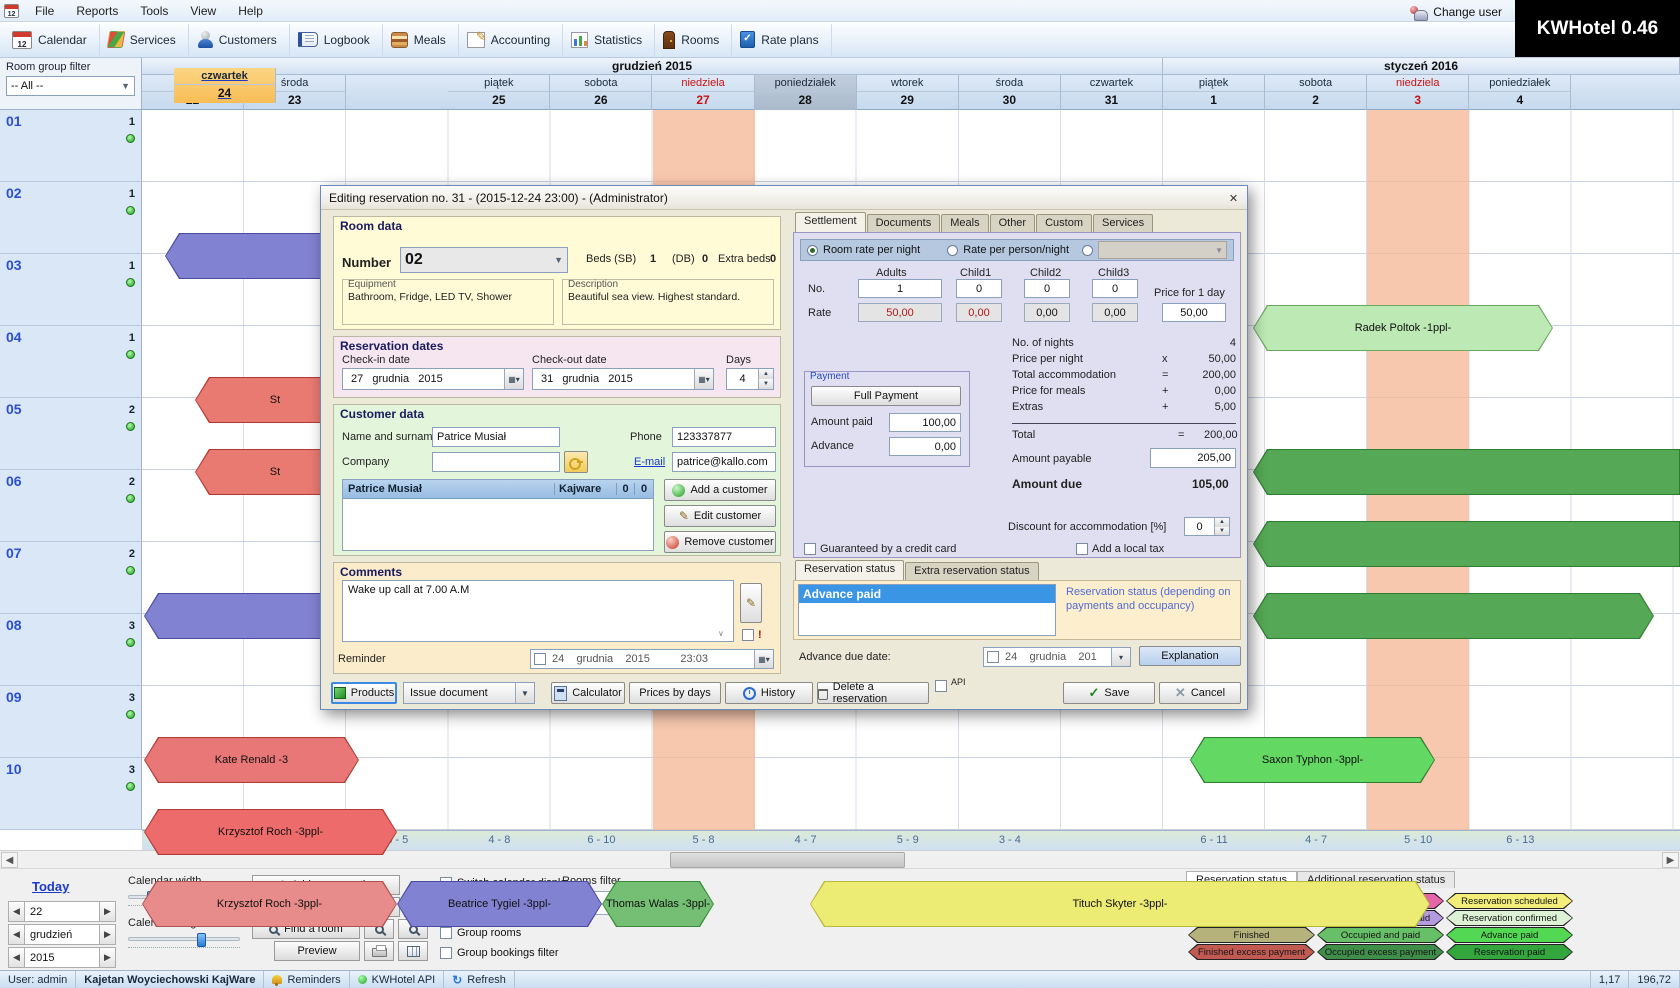 The width and height of the screenshot is (1680, 988). What do you see at coordinates (900, 288) in the screenshot?
I see `no-adults-input: 1` at bounding box center [900, 288].